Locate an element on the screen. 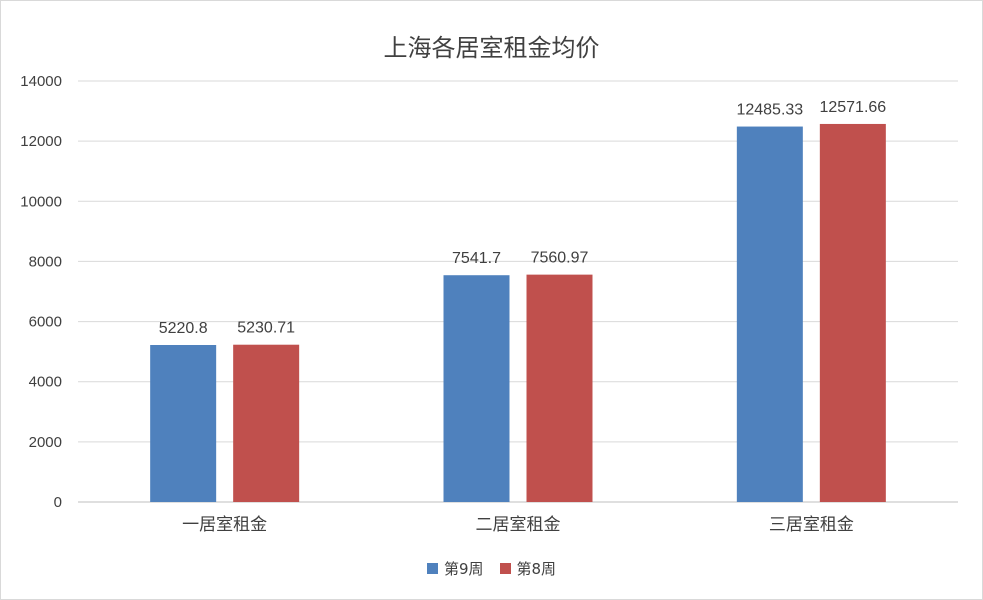  data-label: 5220.8 is located at coordinates (183, 328).